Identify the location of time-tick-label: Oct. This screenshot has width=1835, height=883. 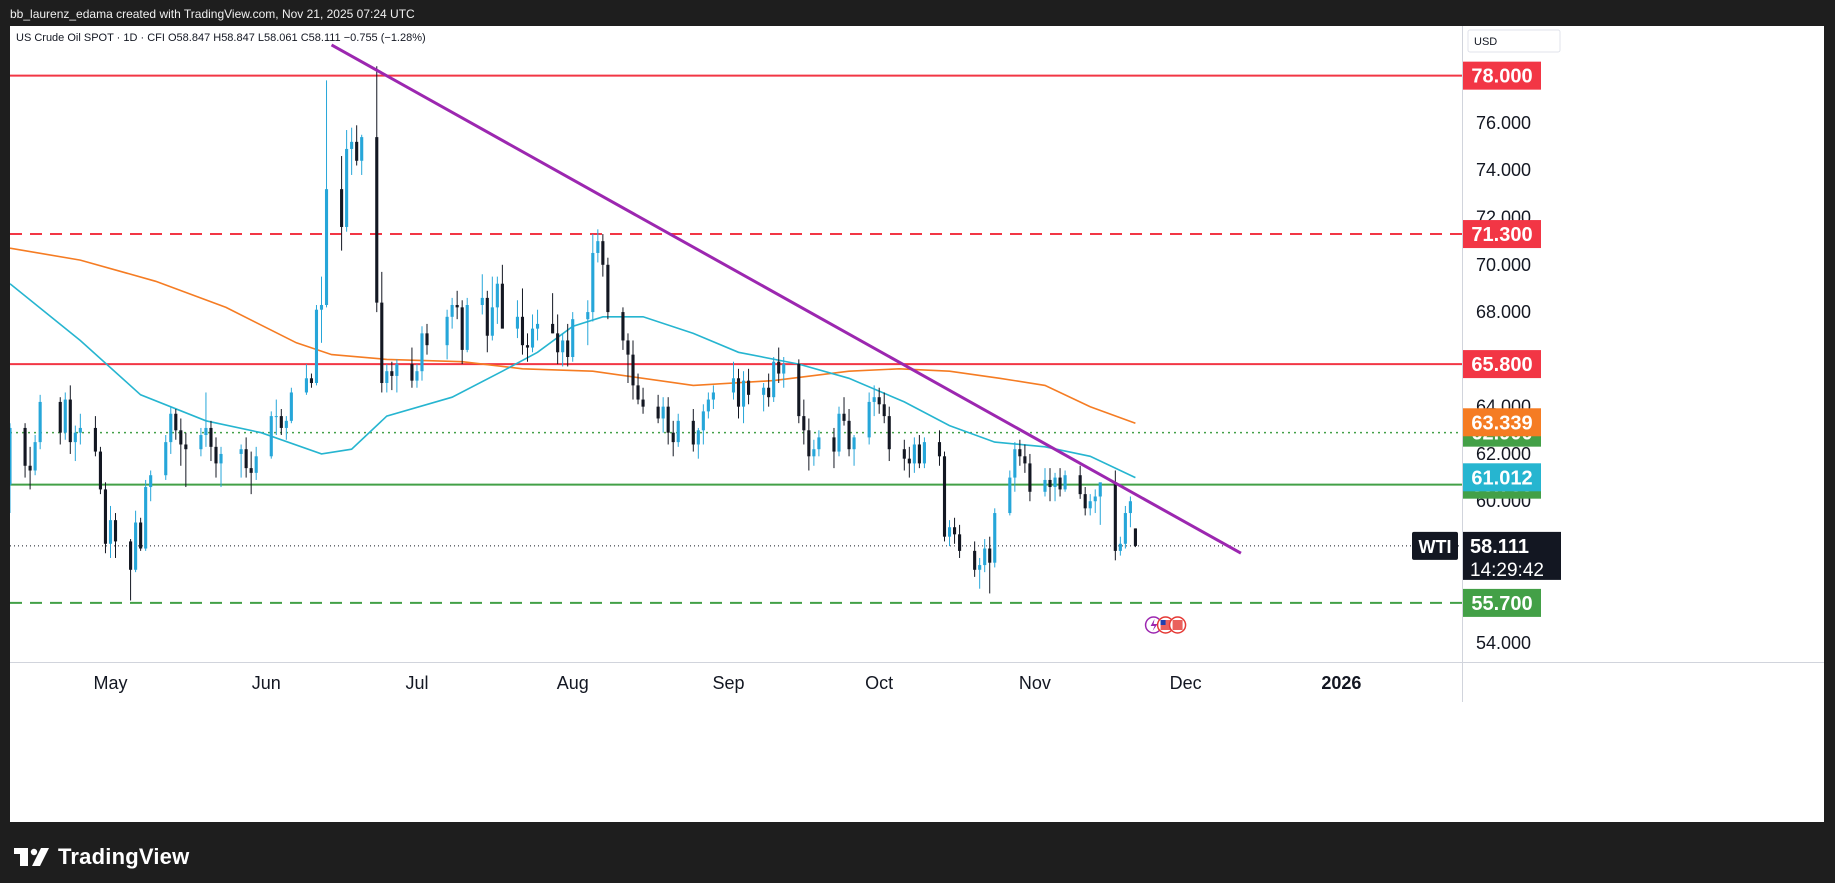
(879, 683).